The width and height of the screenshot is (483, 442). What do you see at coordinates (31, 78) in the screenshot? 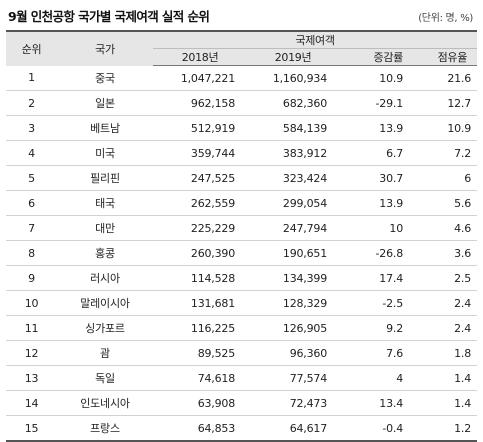
I see `rank-cell: 1` at bounding box center [31, 78].